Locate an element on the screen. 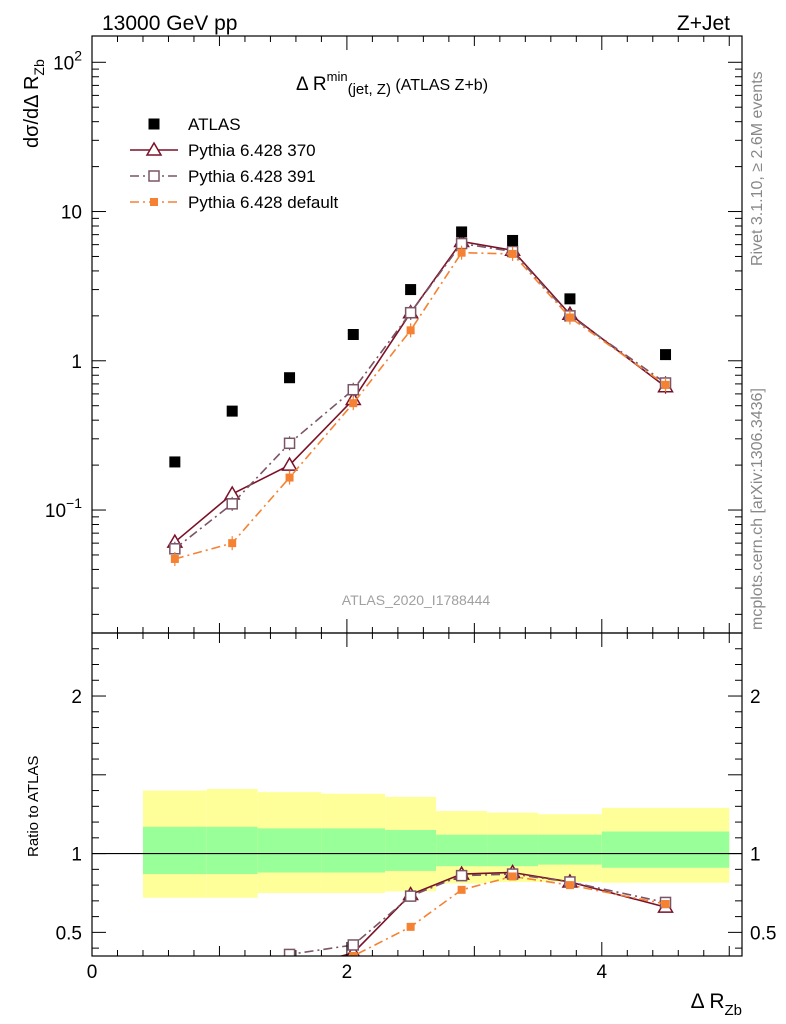 The height and width of the screenshot is (1024, 786). analysis-id: ATLAS_2020_I1788444 is located at coordinates (416, 600).